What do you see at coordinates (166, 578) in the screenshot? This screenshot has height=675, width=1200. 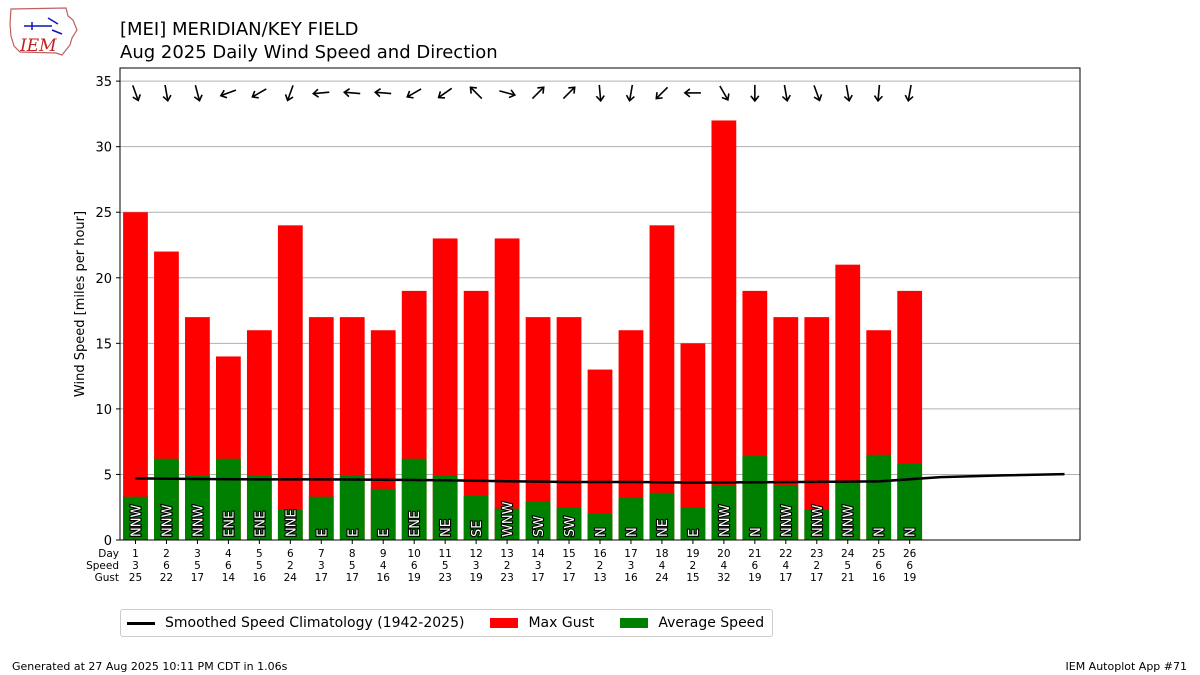 I see `gust-label: 22` at bounding box center [166, 578].